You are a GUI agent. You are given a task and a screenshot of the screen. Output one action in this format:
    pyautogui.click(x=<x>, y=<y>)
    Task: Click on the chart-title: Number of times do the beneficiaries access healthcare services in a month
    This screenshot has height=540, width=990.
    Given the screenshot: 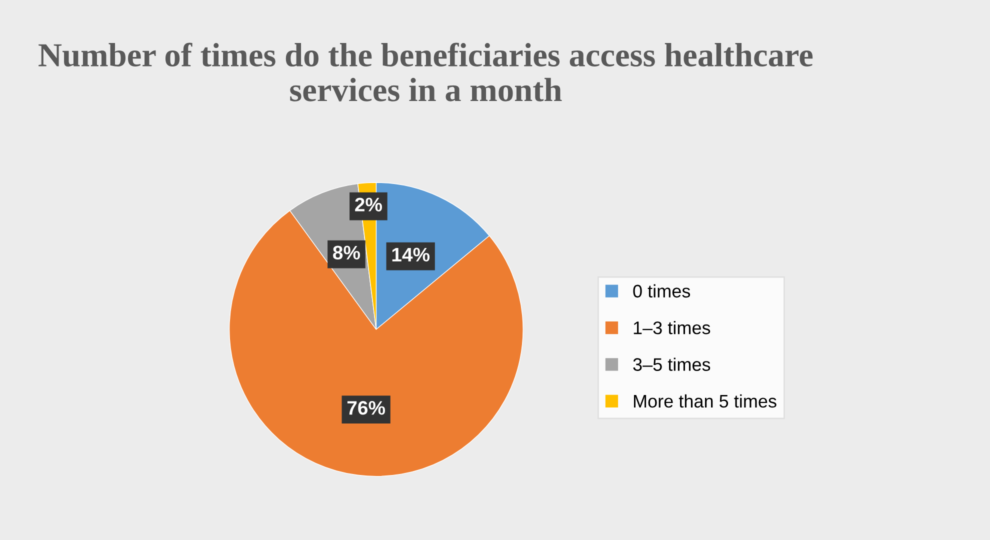 What is the action you would take?
    pyautogui.click(x=425, y=72)
    